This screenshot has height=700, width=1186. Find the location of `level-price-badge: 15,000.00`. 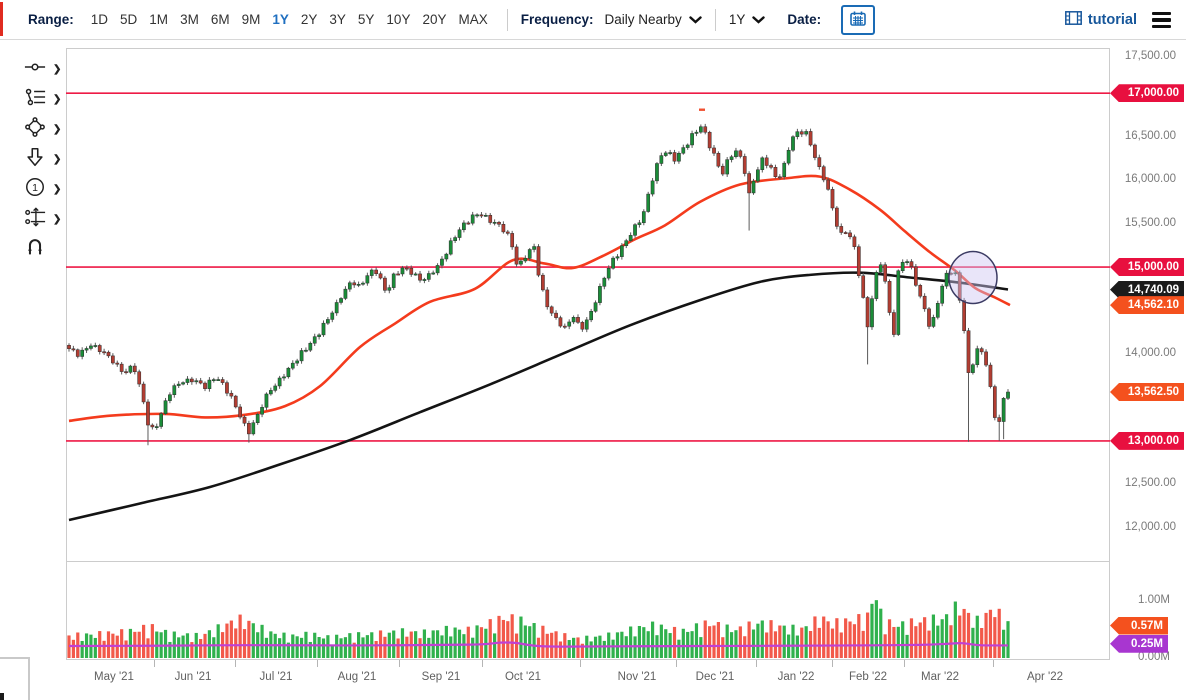

level-price-badge: 15,000.00 is located at coordinates (1147, 267).